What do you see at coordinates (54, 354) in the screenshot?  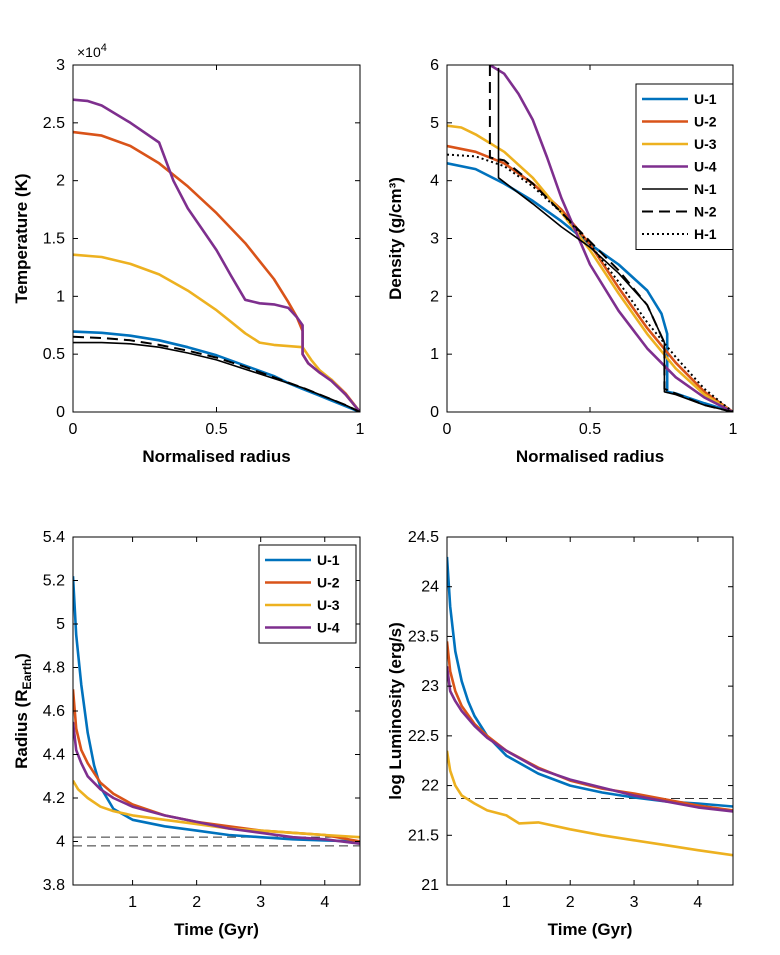 I see `y-tick-label: 0.5` at bounding box center [54, 354].